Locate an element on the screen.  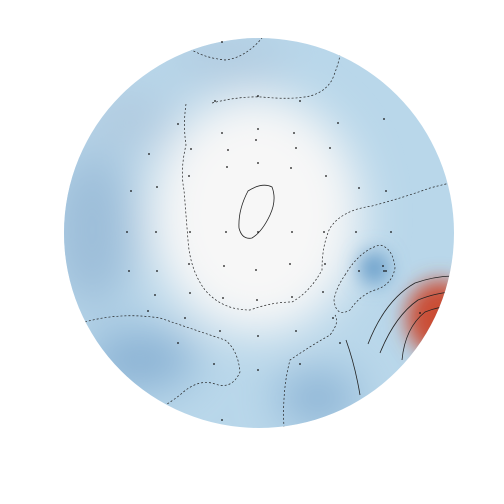
field-blob-upper-left is located at coordinates (130, 120).